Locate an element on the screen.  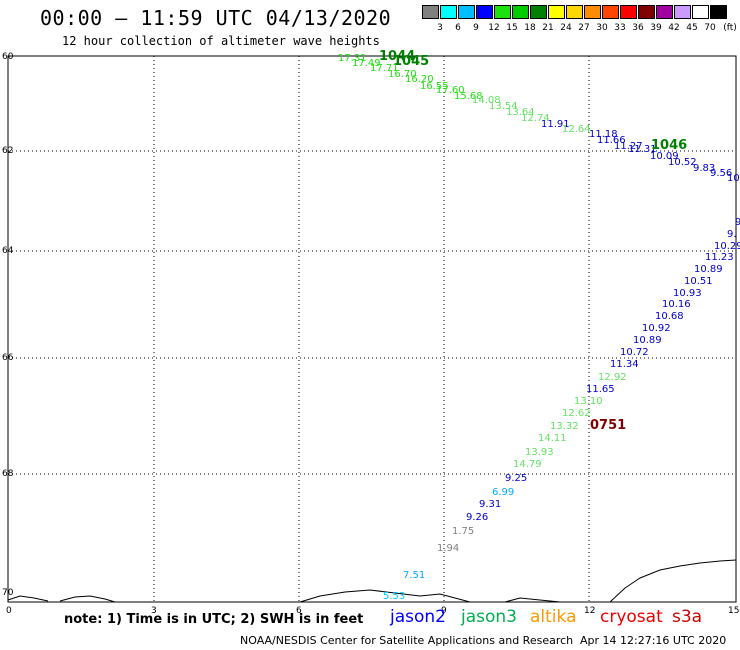
lon-label-0: 0 is located at coordinates (9, 611).